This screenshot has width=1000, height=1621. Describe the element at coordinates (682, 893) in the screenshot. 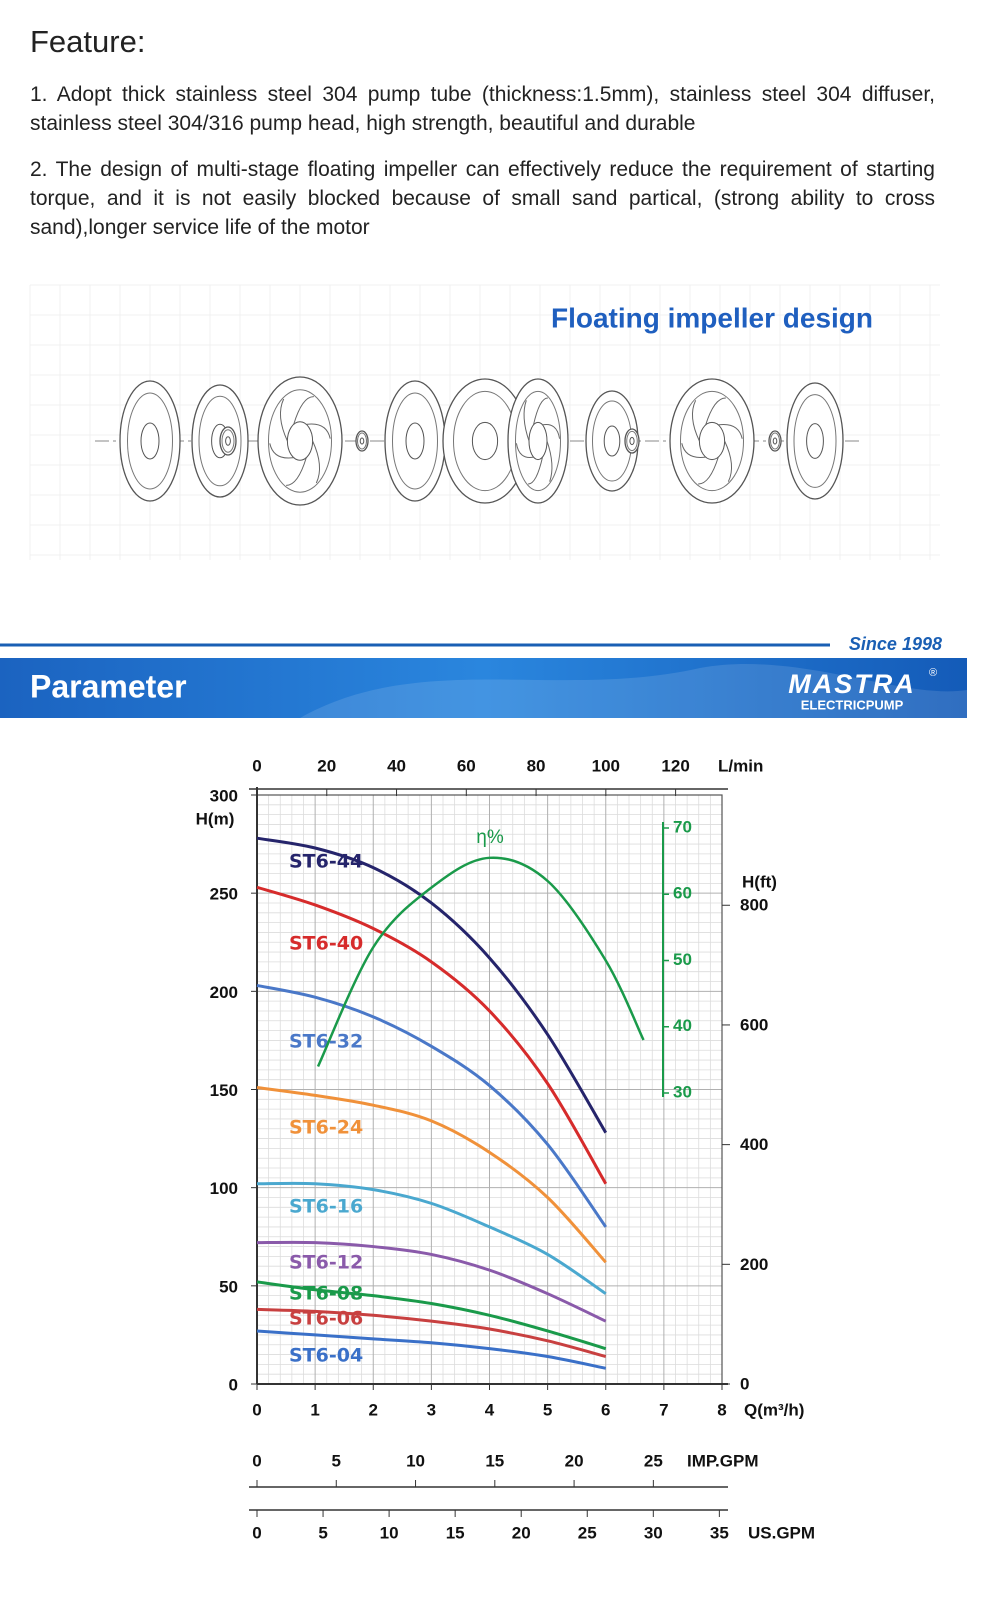

I see `eff-tick-label: 60` at that location.